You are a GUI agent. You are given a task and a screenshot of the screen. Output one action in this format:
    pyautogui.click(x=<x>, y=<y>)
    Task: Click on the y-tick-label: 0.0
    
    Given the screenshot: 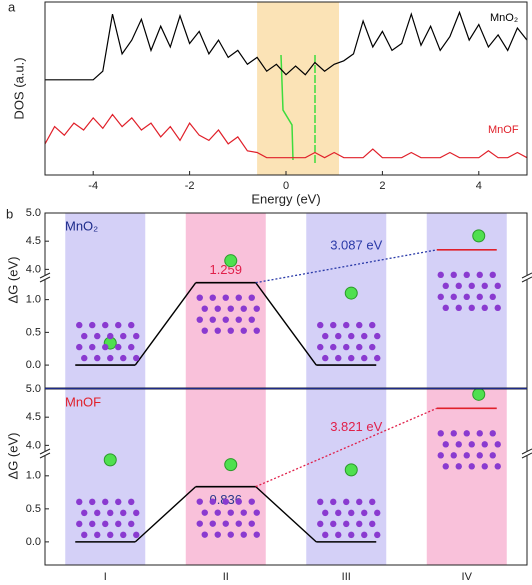 What is the action you would take?
    pyautogui.click(x=33, y=542)
    